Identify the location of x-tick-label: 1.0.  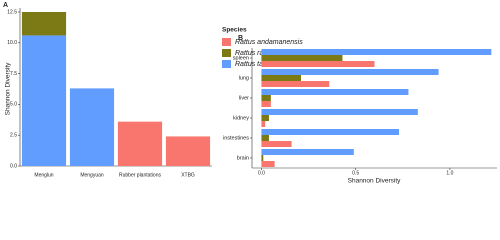
(449, 173).